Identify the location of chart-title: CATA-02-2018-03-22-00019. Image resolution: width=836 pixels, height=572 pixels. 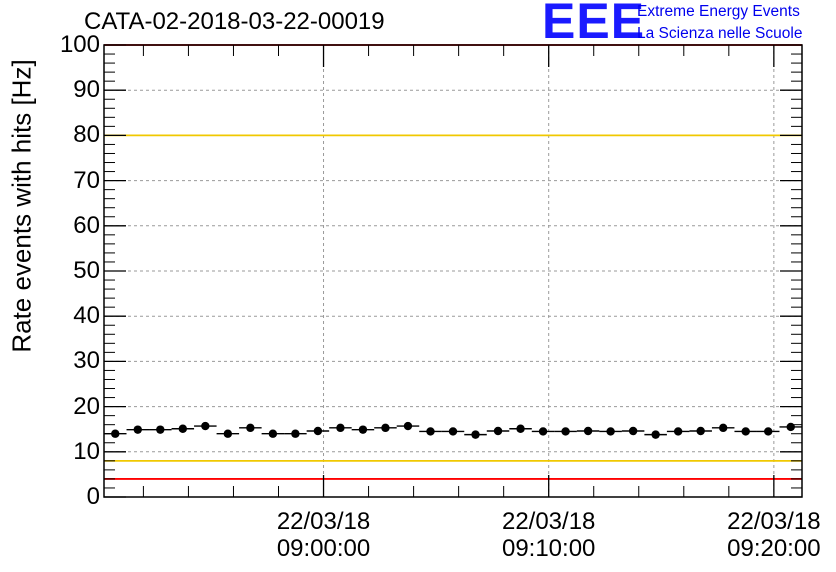
(234, 21).